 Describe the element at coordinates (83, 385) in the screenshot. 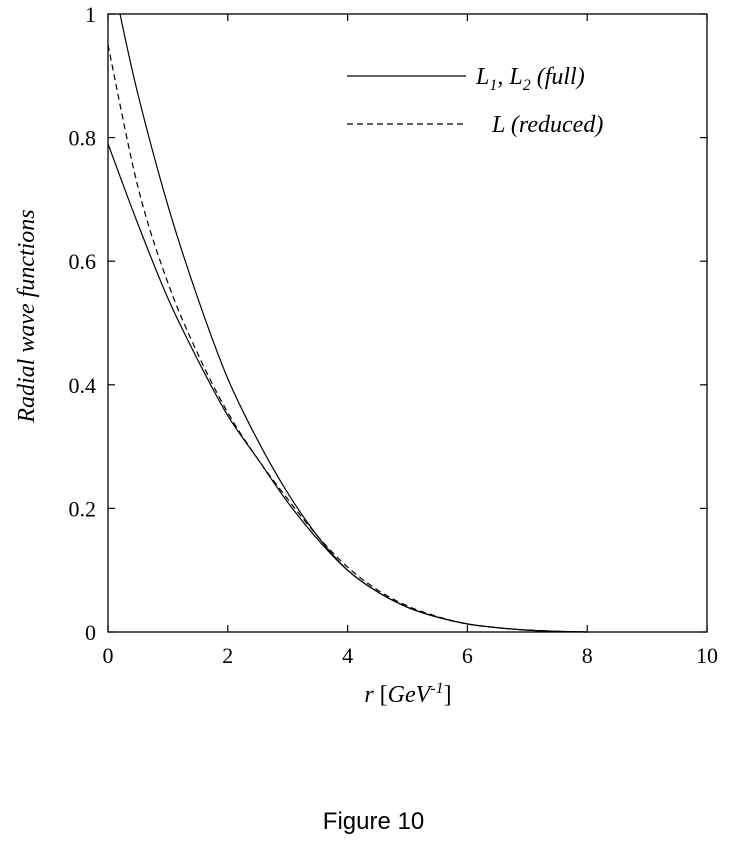

I see `y-tick-label: 0.4` at that location.